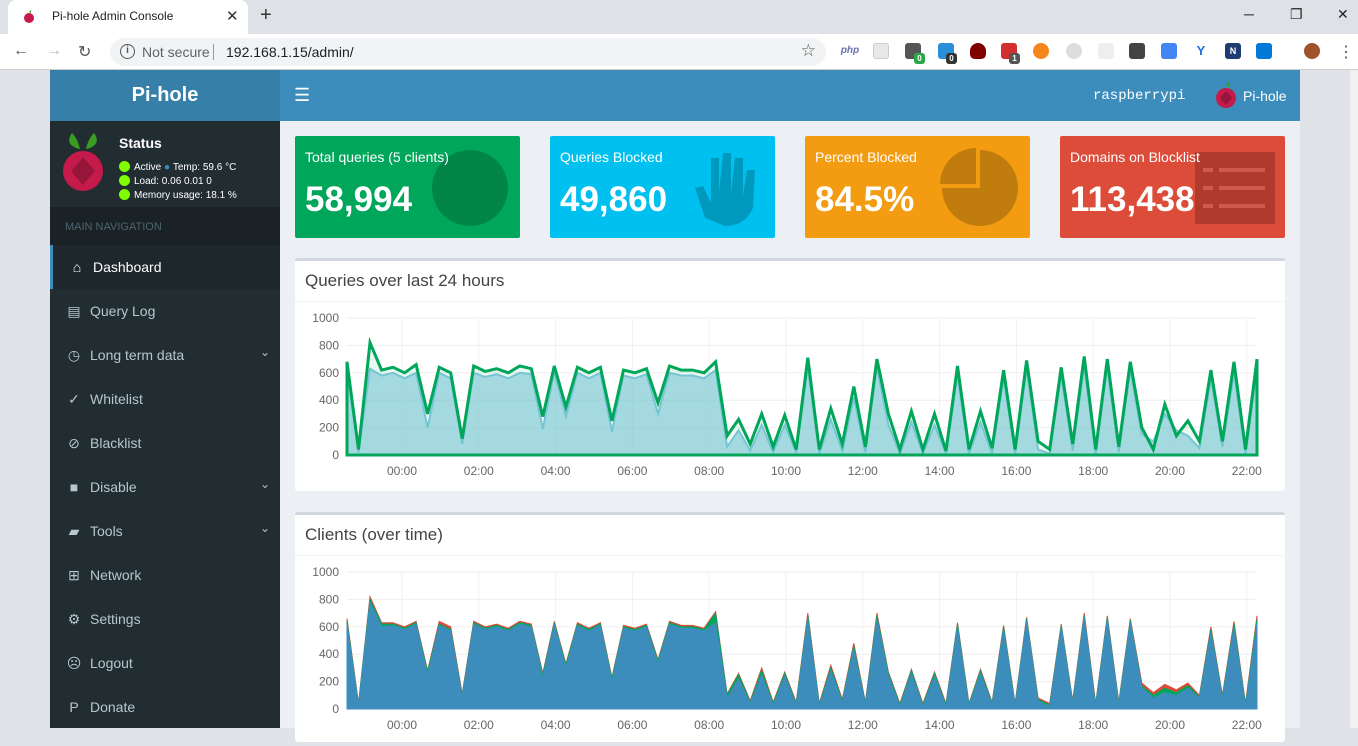 This screenshot has width=1358, height=746. I want to click on sidebar-item-label: Network, so click(116, 575).